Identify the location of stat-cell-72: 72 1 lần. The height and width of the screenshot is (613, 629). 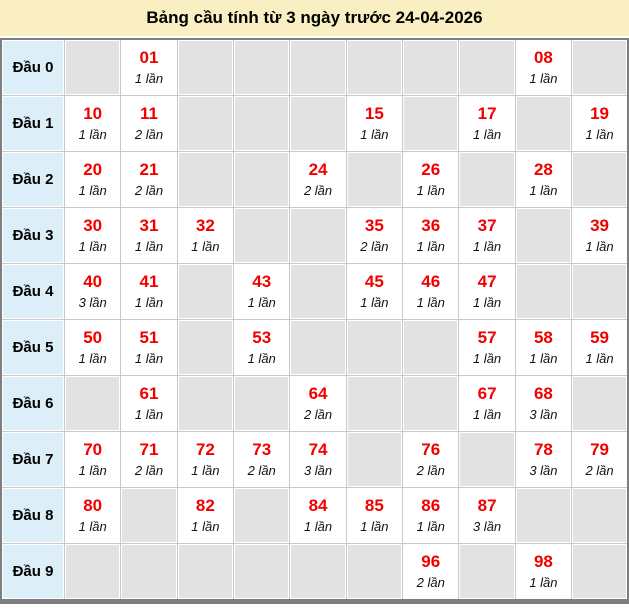
(205, 459).